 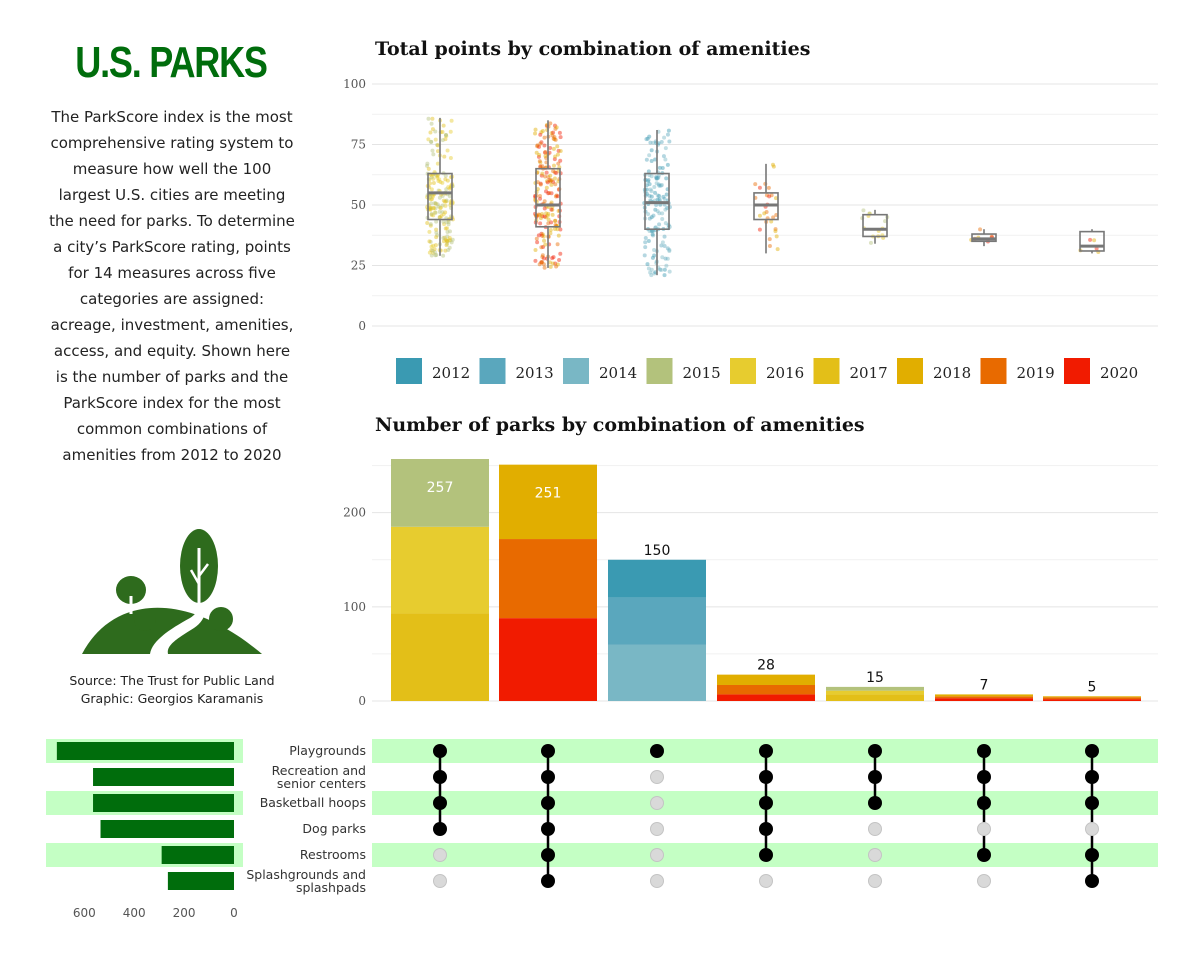 I want to click on legend-label: 2015, so click(x=702, y=373).